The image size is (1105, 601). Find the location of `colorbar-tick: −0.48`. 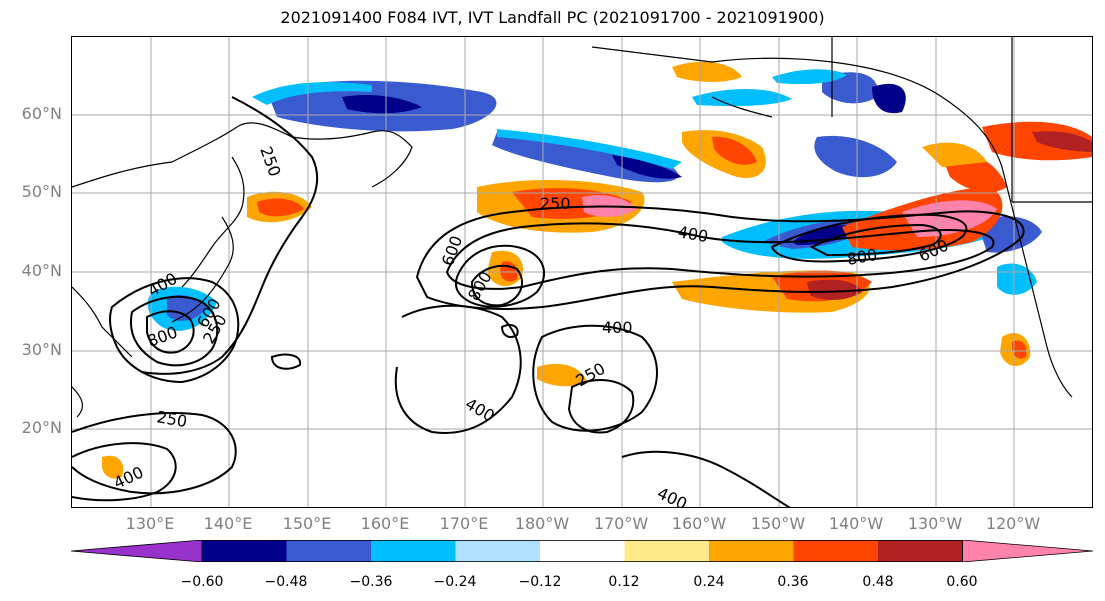

colorbar-tick: −0.48 is located at coordinates (286, 582).